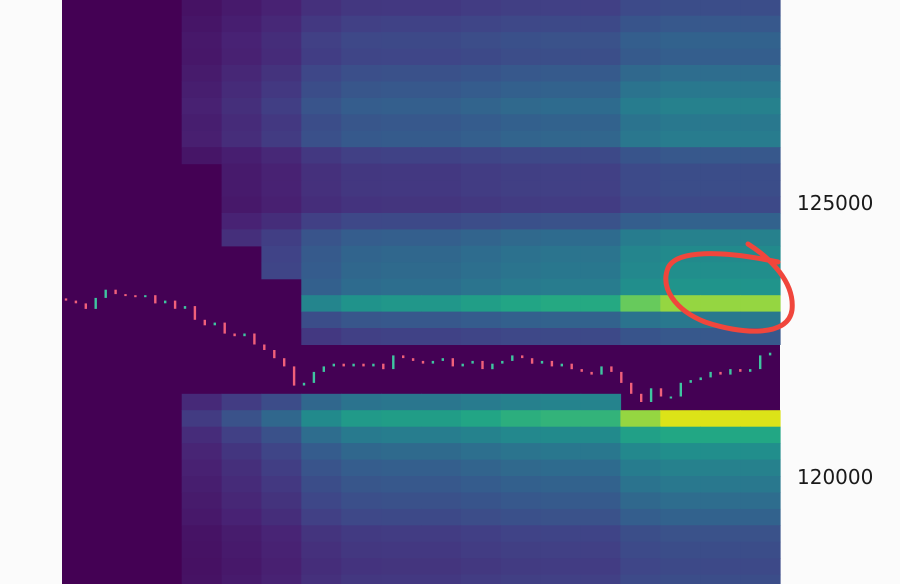 The height and width of the screenshot is (584, 900). What do you see at coordinates (729, 287) in the screenshot?
I see `hand-drawn-circle-annotation` at bounding box center [729, 287].